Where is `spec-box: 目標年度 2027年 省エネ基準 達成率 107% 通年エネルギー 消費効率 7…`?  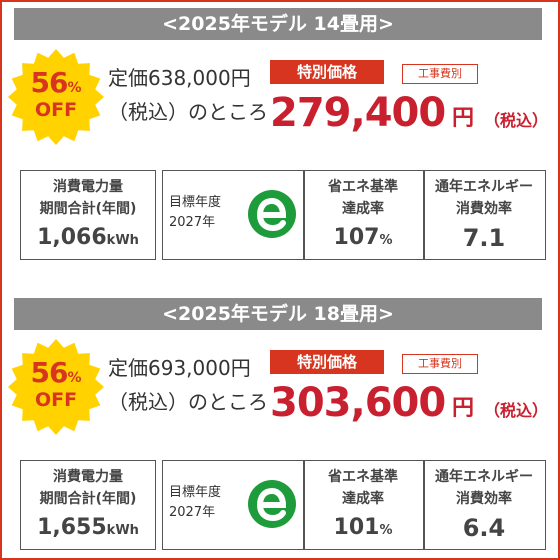 spec-box: 目標年度 2027年 省エネ基準 達成率 107% 通年エネルギー 消費効率 7… is located at coordinates (354, 215).